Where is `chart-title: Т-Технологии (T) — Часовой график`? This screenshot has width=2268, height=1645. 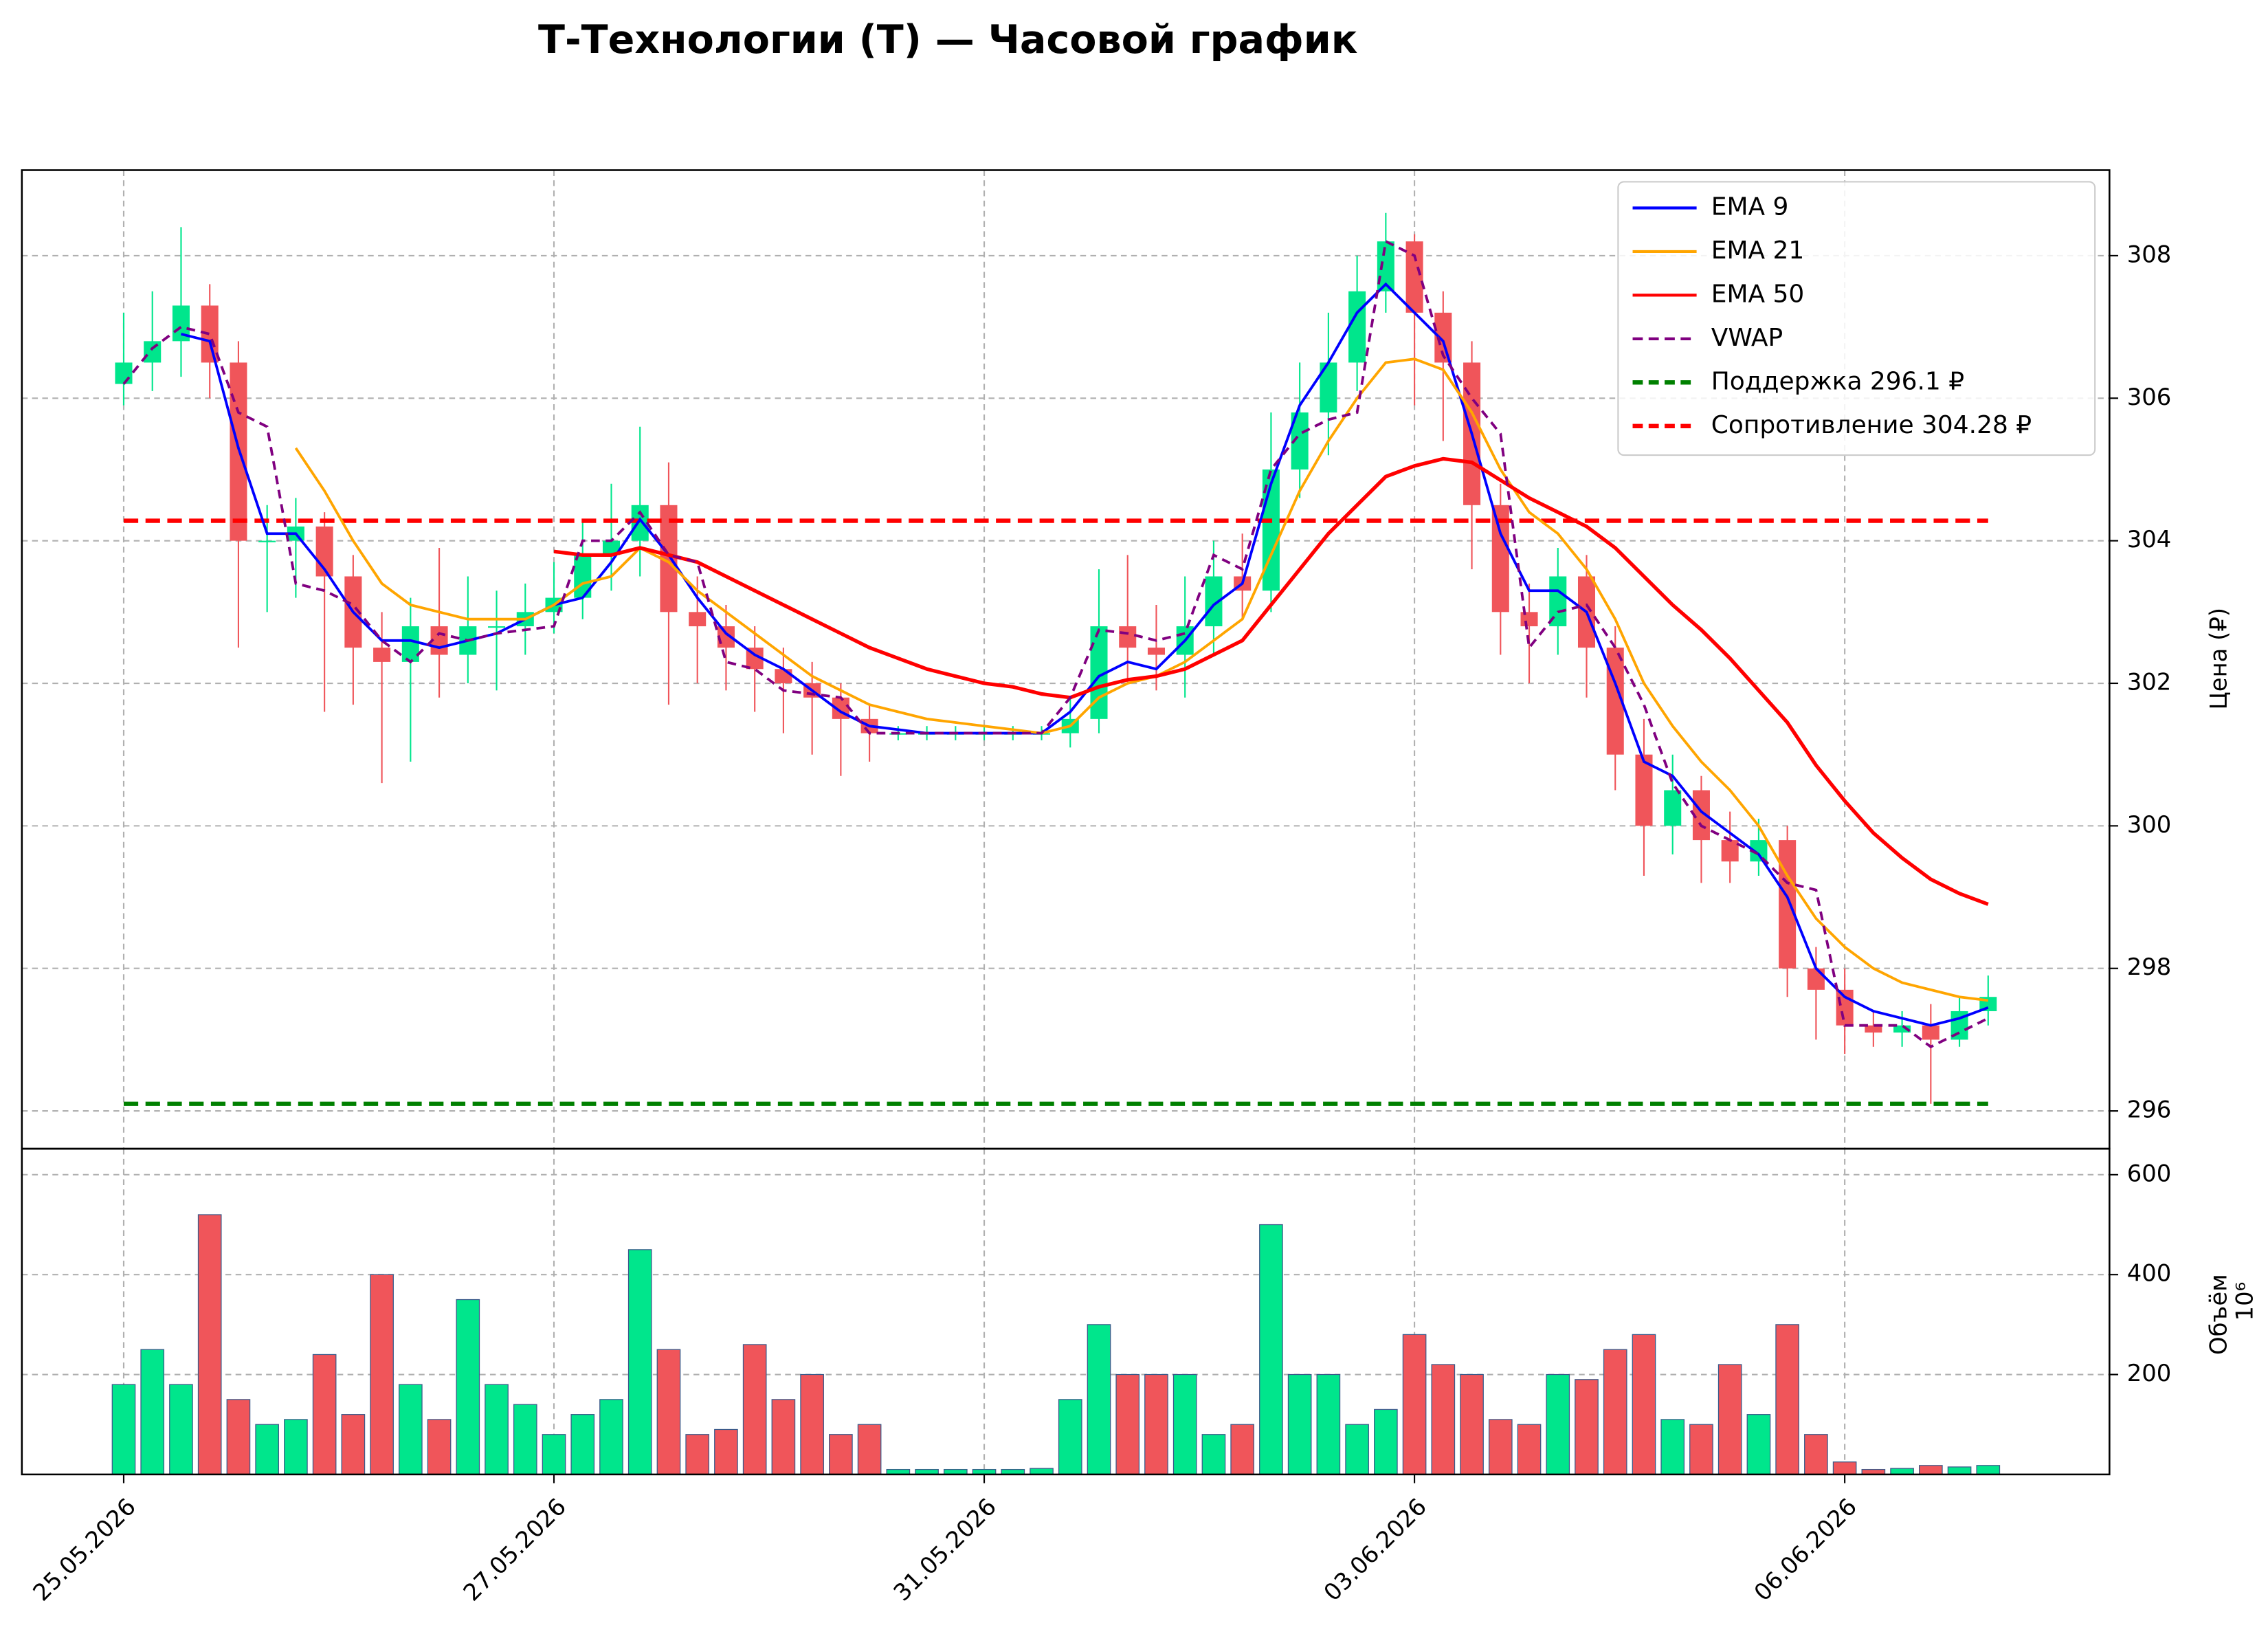
chart-title: Т-Технологии (T) — Часовой график is located at coordinates (947, 40).